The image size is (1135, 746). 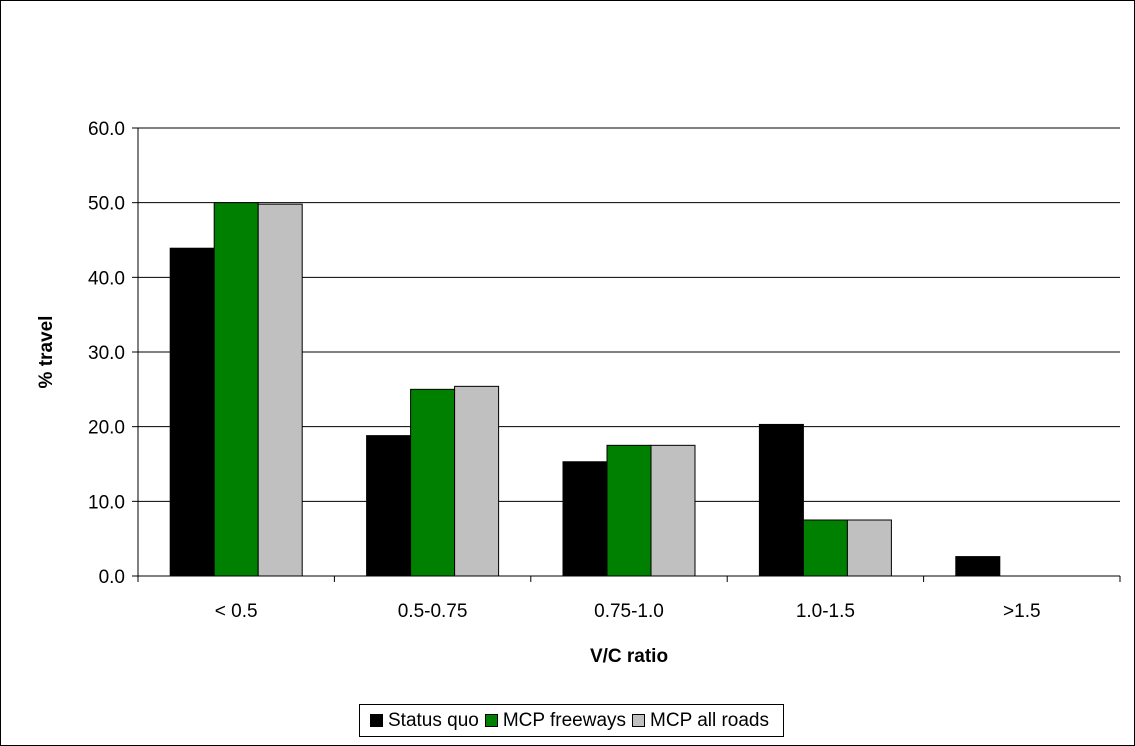 What do you see at coordinates (825, 611) in the screenshot?
I see `x-tick-label: 1.0-1.5` at bounding box center [825, 611].